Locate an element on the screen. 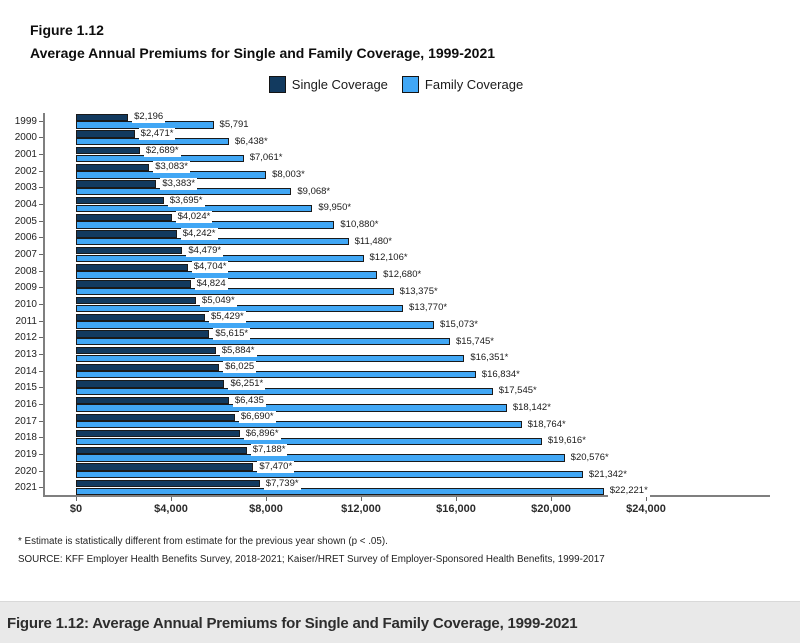 This screenshot has width=800, height=643. y-axis-label-1999: 1999 is located at coordinates (25, 121).